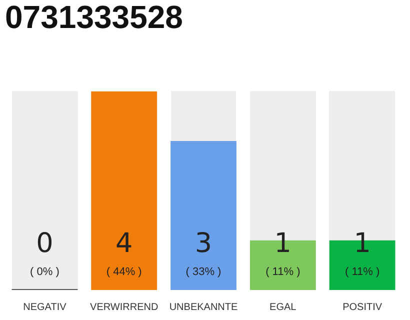 The image size is (410, 320). I want to click on x-tick-label: UNBEKANNTE, so click(203, 307).